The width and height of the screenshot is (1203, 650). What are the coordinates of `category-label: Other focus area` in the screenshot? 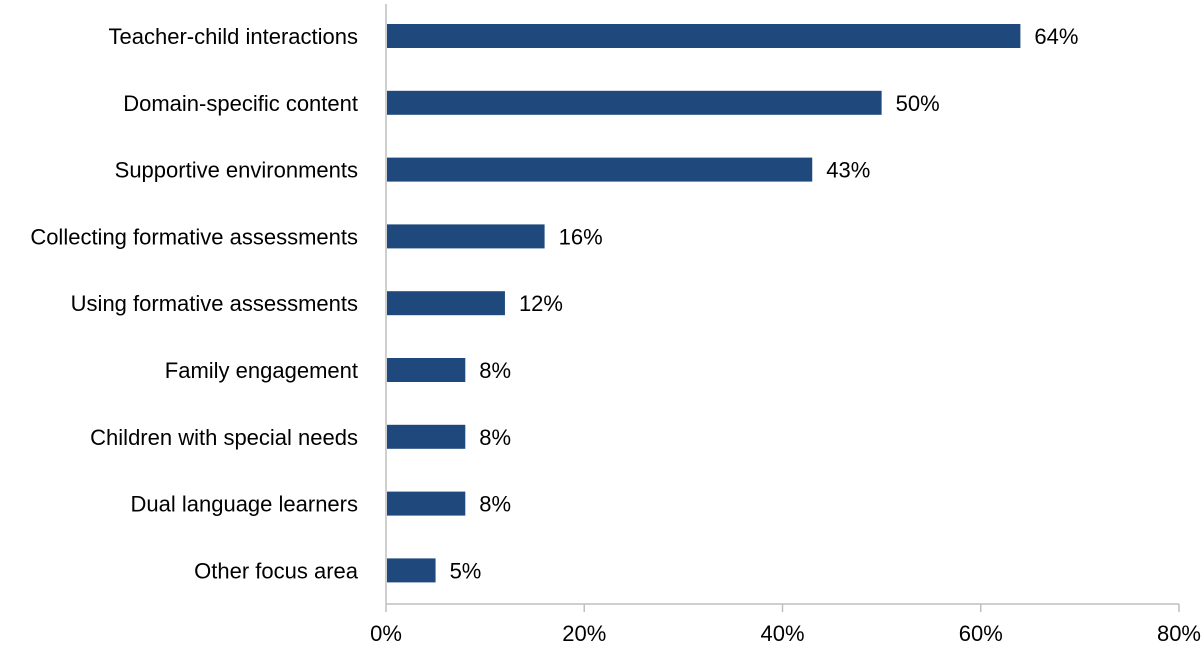 It's located at (276, 570).